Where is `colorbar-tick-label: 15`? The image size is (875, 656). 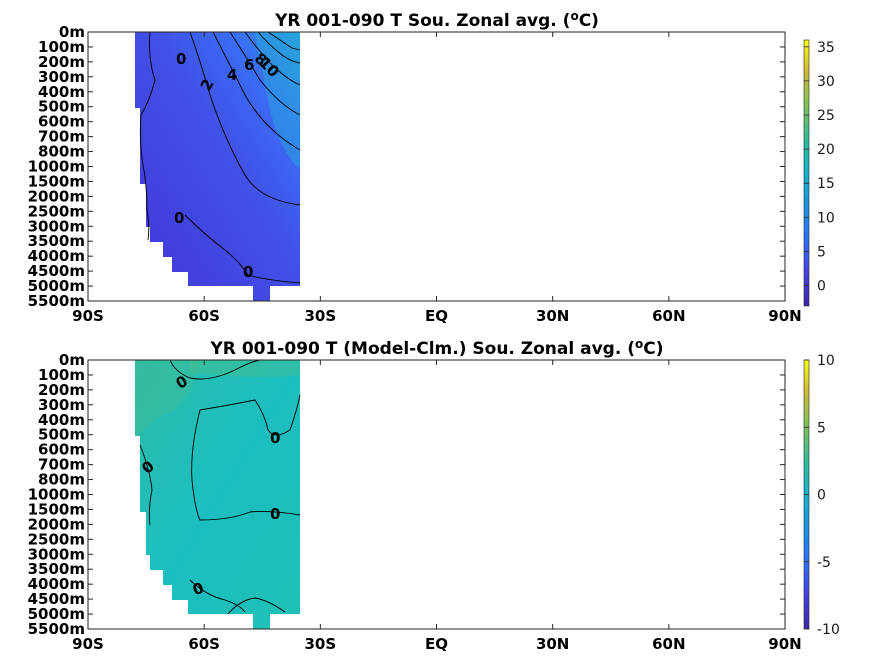 colorbar-tick-label: 15 is located at coordinates (826, 184).